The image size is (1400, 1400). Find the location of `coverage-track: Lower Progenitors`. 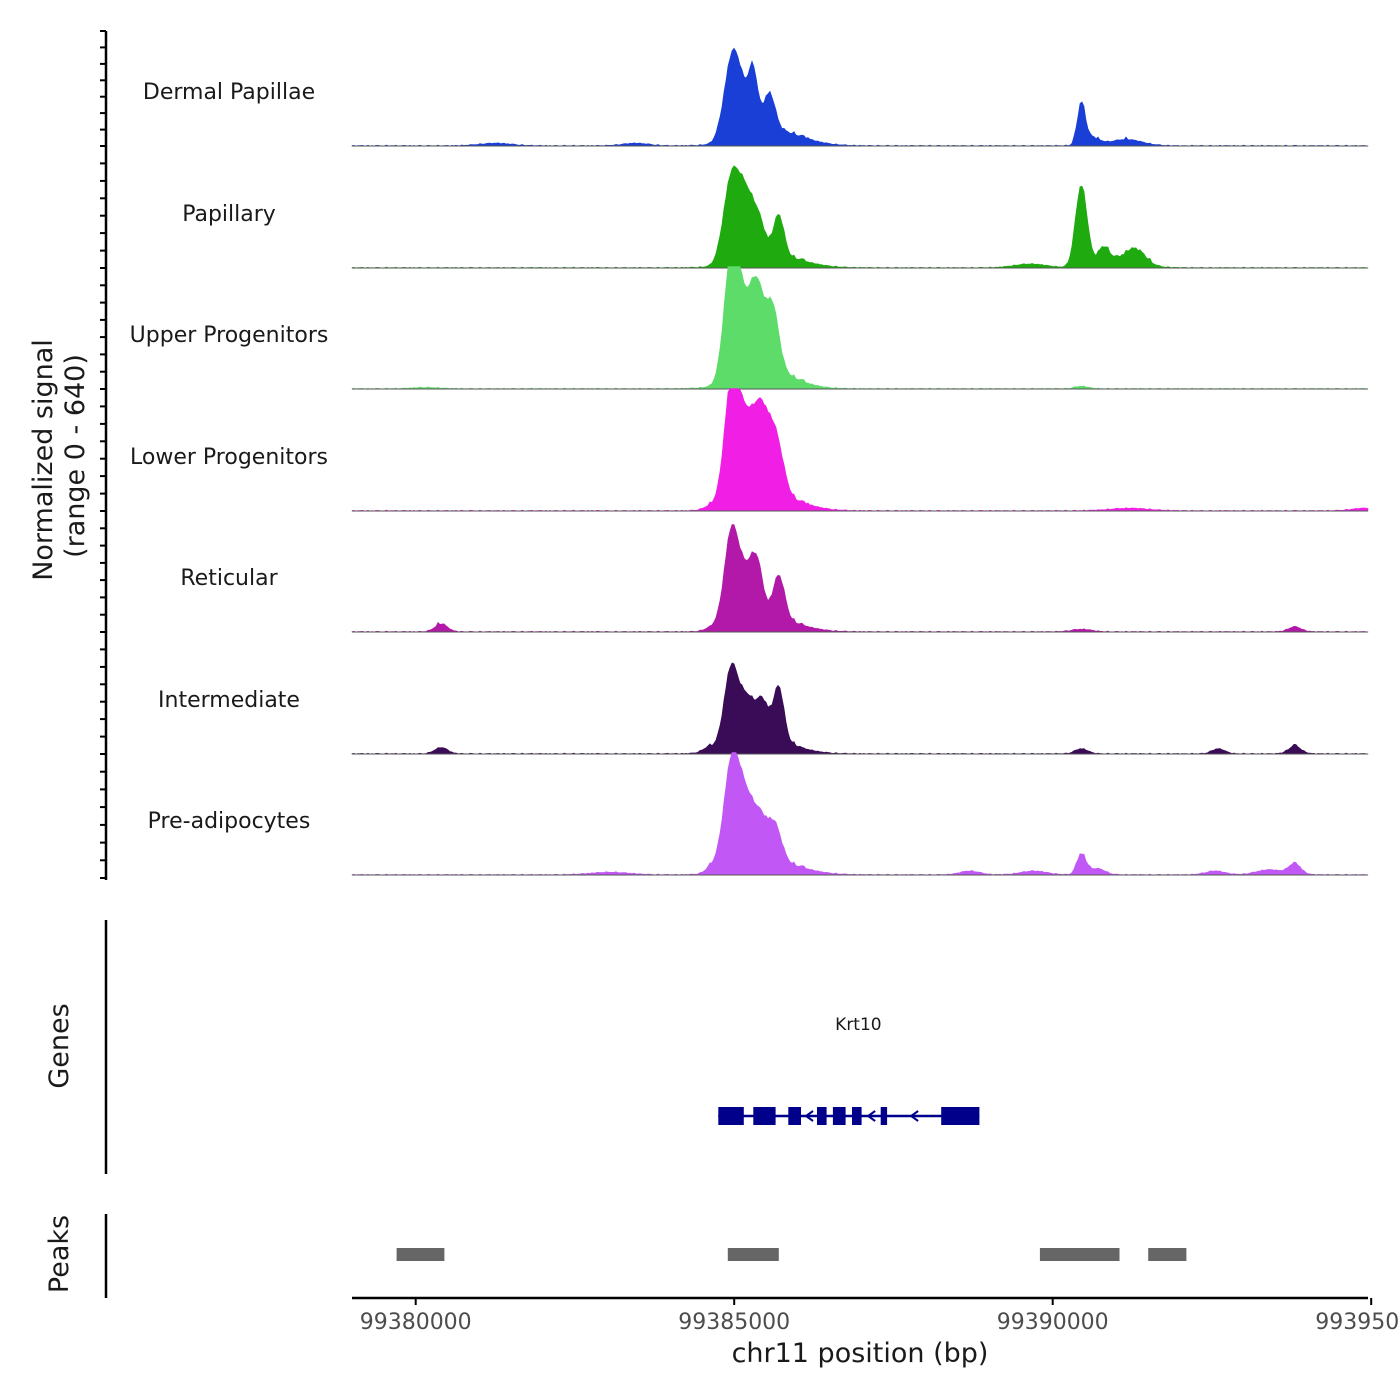

coverage-track: Lower Progenitors is located at coordinates (749, 450).